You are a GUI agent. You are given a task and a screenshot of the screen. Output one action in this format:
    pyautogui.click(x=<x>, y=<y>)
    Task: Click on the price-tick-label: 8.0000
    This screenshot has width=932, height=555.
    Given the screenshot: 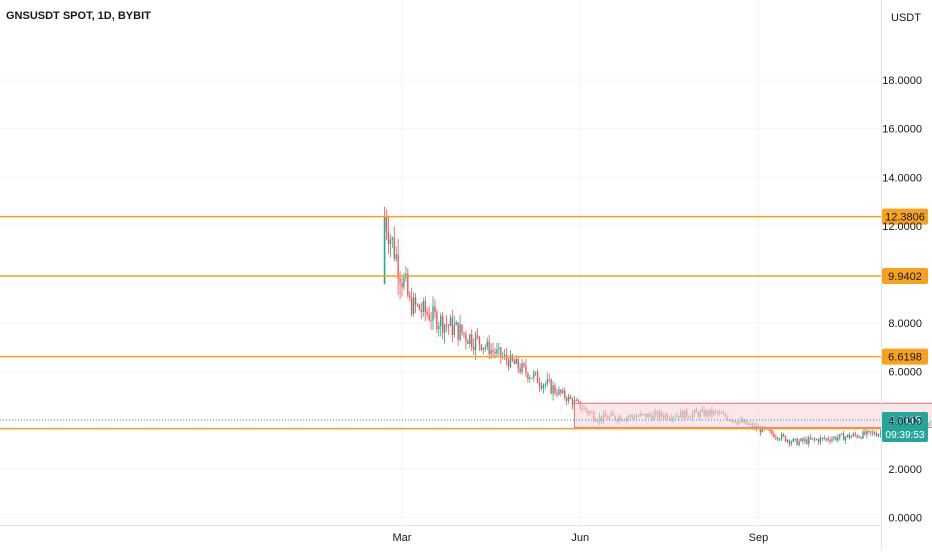 What is the action you would take?
    pyautogui.click(x=905, y=324)
    